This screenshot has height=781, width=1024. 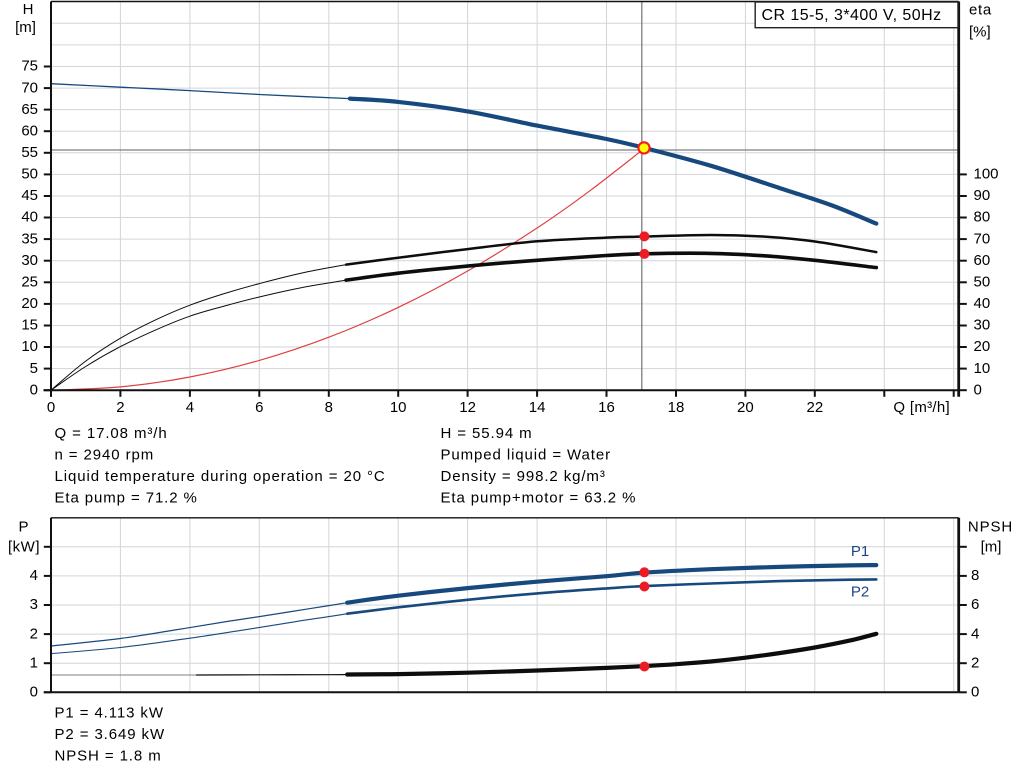 What do you see at coordinates (29, 195) in the screenshot?
I see `svg-text: 45` at bounding box center [29, 195].